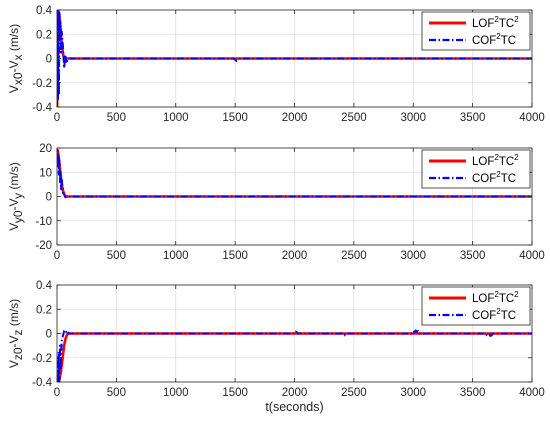 The height and width of the screenshot is (424, 550). What do you see at coordinates (294, 407) in the screenshot?
I see `x-axis-label: t(seconds)` at bounding box center [294, 407].